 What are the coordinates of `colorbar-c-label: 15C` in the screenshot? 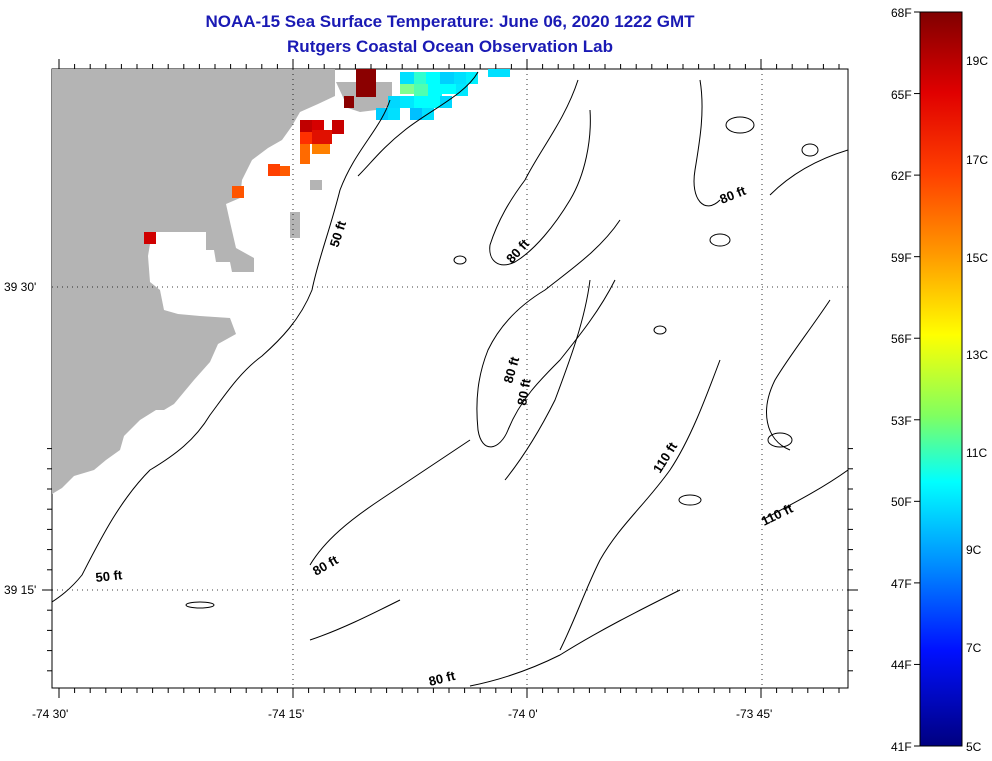 It's located at (977, 258).